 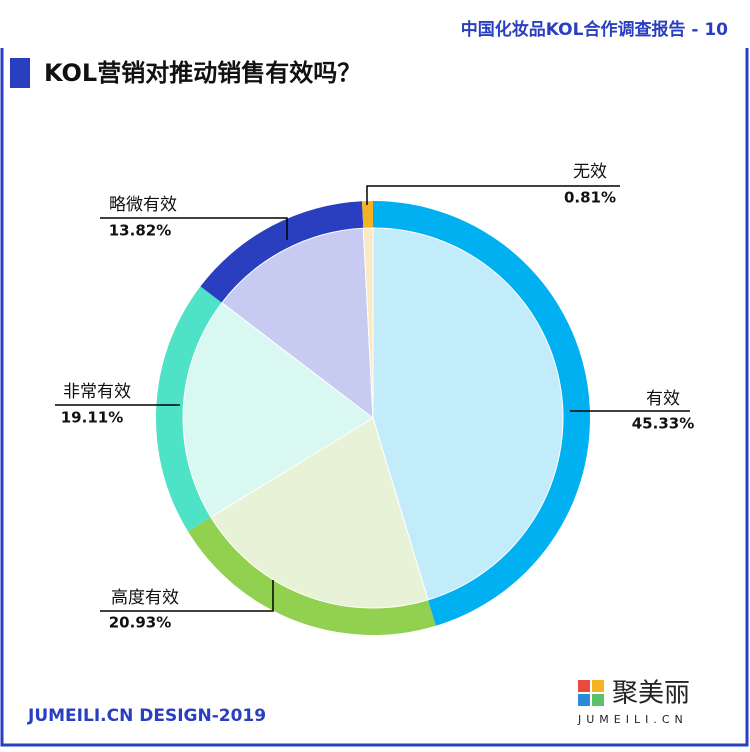 I want to click on slice-value-label: 19.11%, so click(x=92, y=418).